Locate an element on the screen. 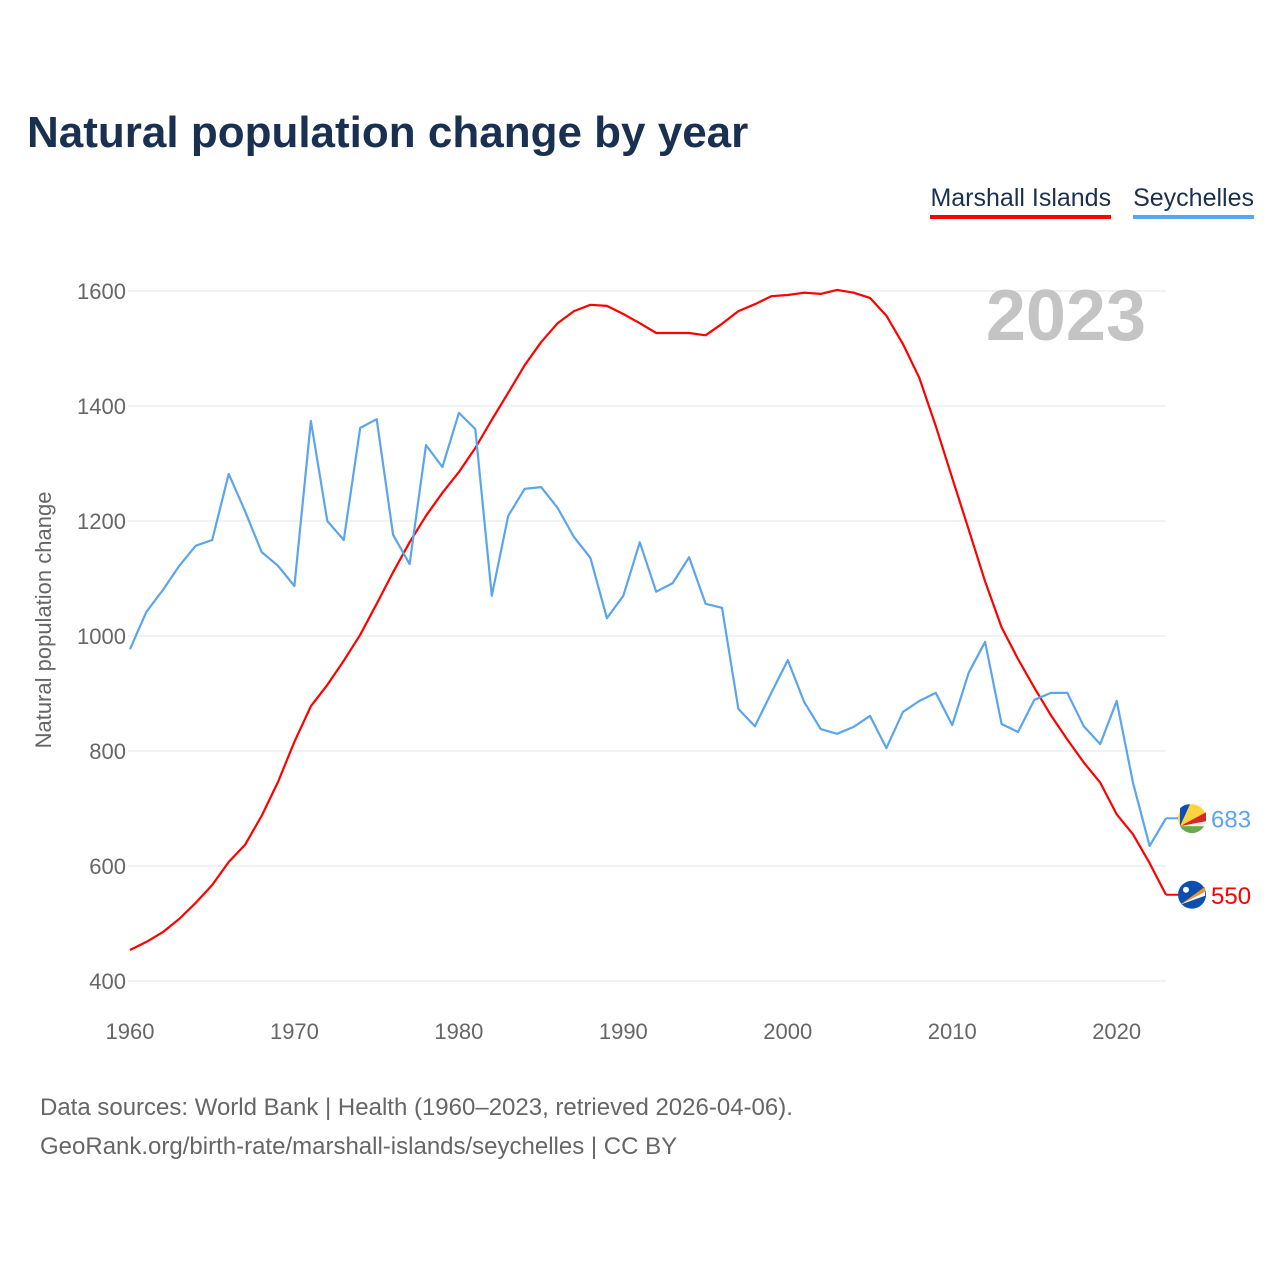 The height and width of the screenshot is (1280, 1280). flag-icon-seychelles is located at coordinates (1192, 819).